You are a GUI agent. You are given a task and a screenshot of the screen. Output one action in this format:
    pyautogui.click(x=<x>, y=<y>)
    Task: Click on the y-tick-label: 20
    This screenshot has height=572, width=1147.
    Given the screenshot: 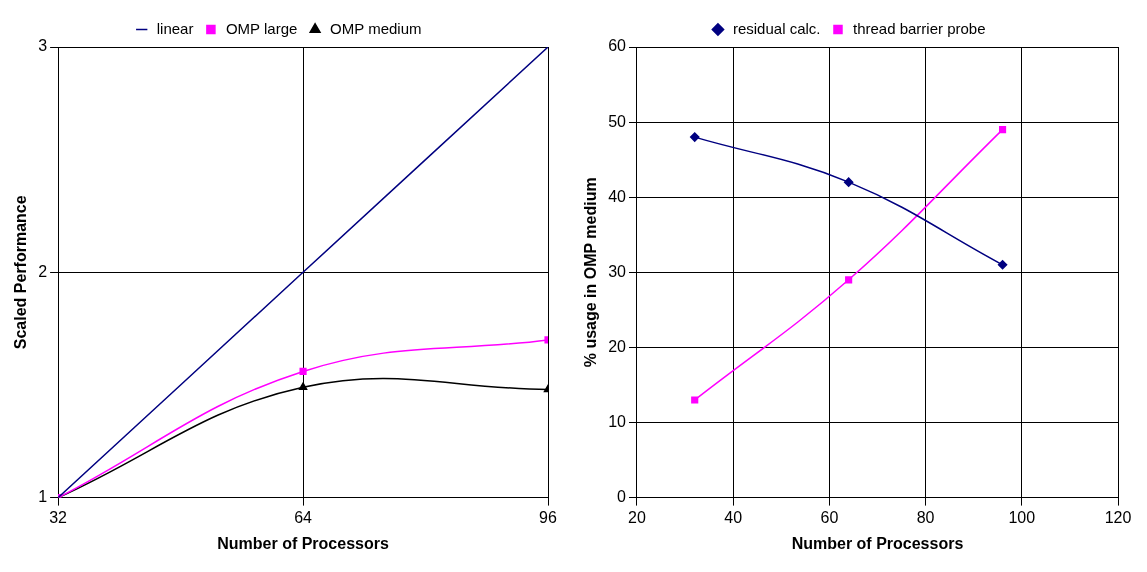 What is the action you would take?
    pyautogui.click(x=617, y=346)
    